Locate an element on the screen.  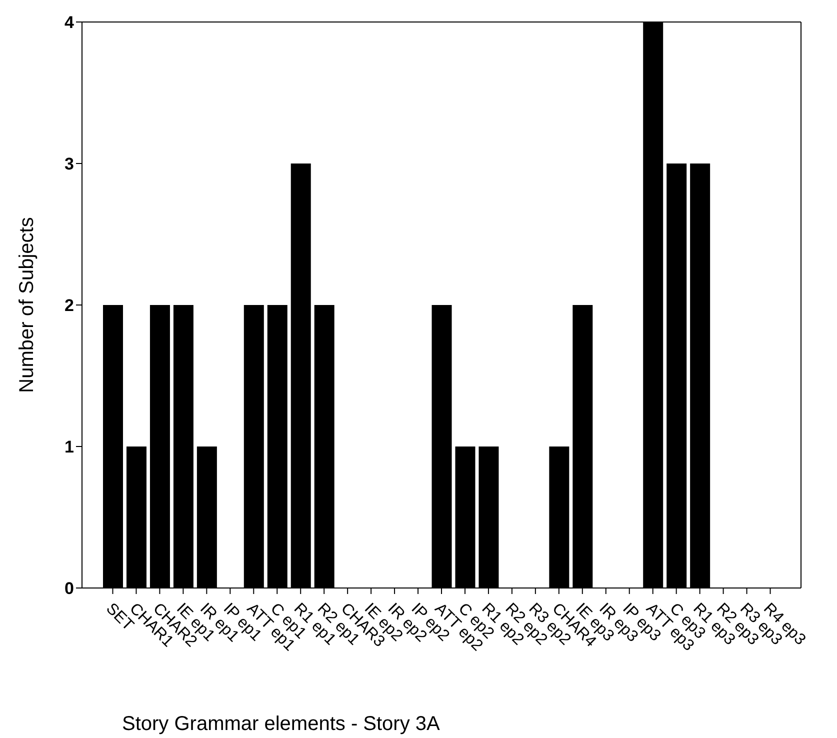
x-axis-title: Story Grammar elements - Story 3A is located at coordinates (281, 724).